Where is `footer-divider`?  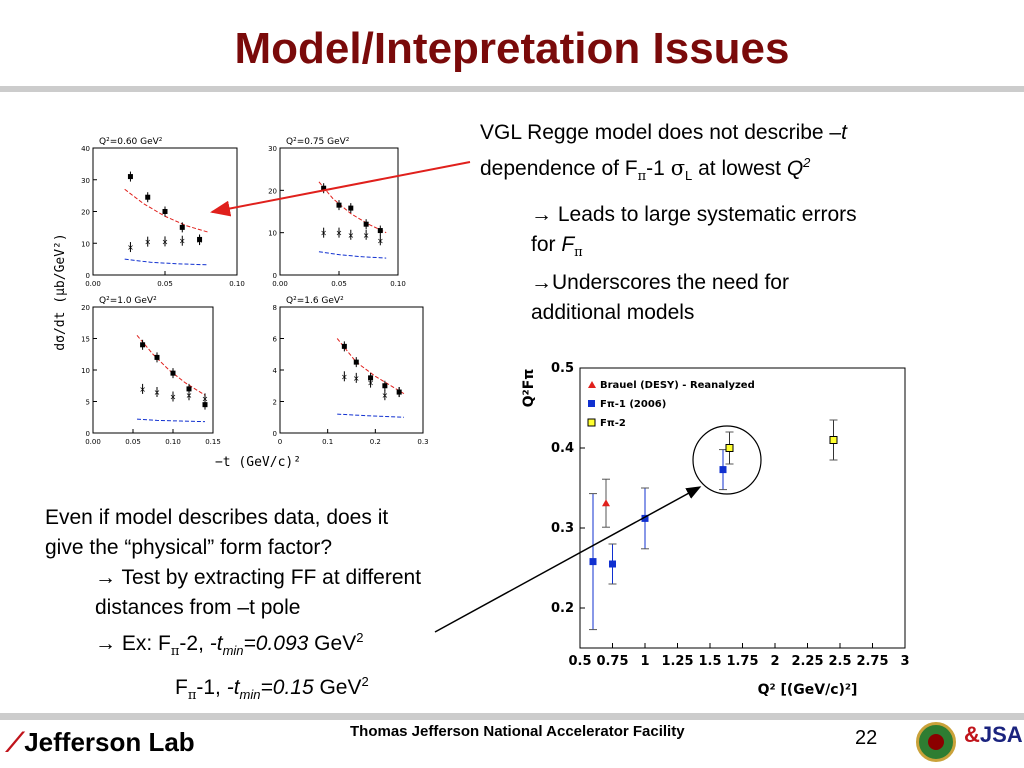 footer-divider is located at coordinates (512, 716).